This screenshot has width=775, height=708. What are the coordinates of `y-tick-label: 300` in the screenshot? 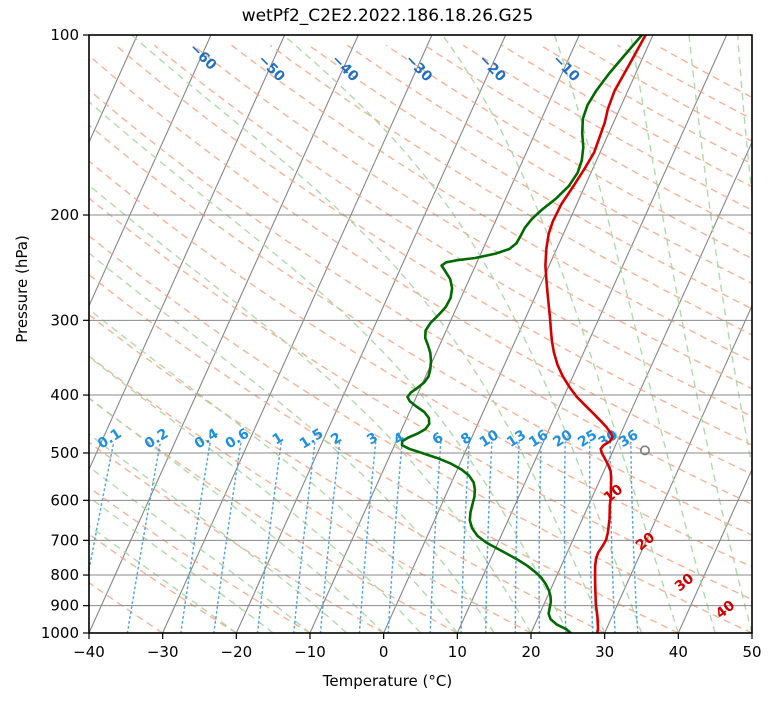 It's located at (64, 320).